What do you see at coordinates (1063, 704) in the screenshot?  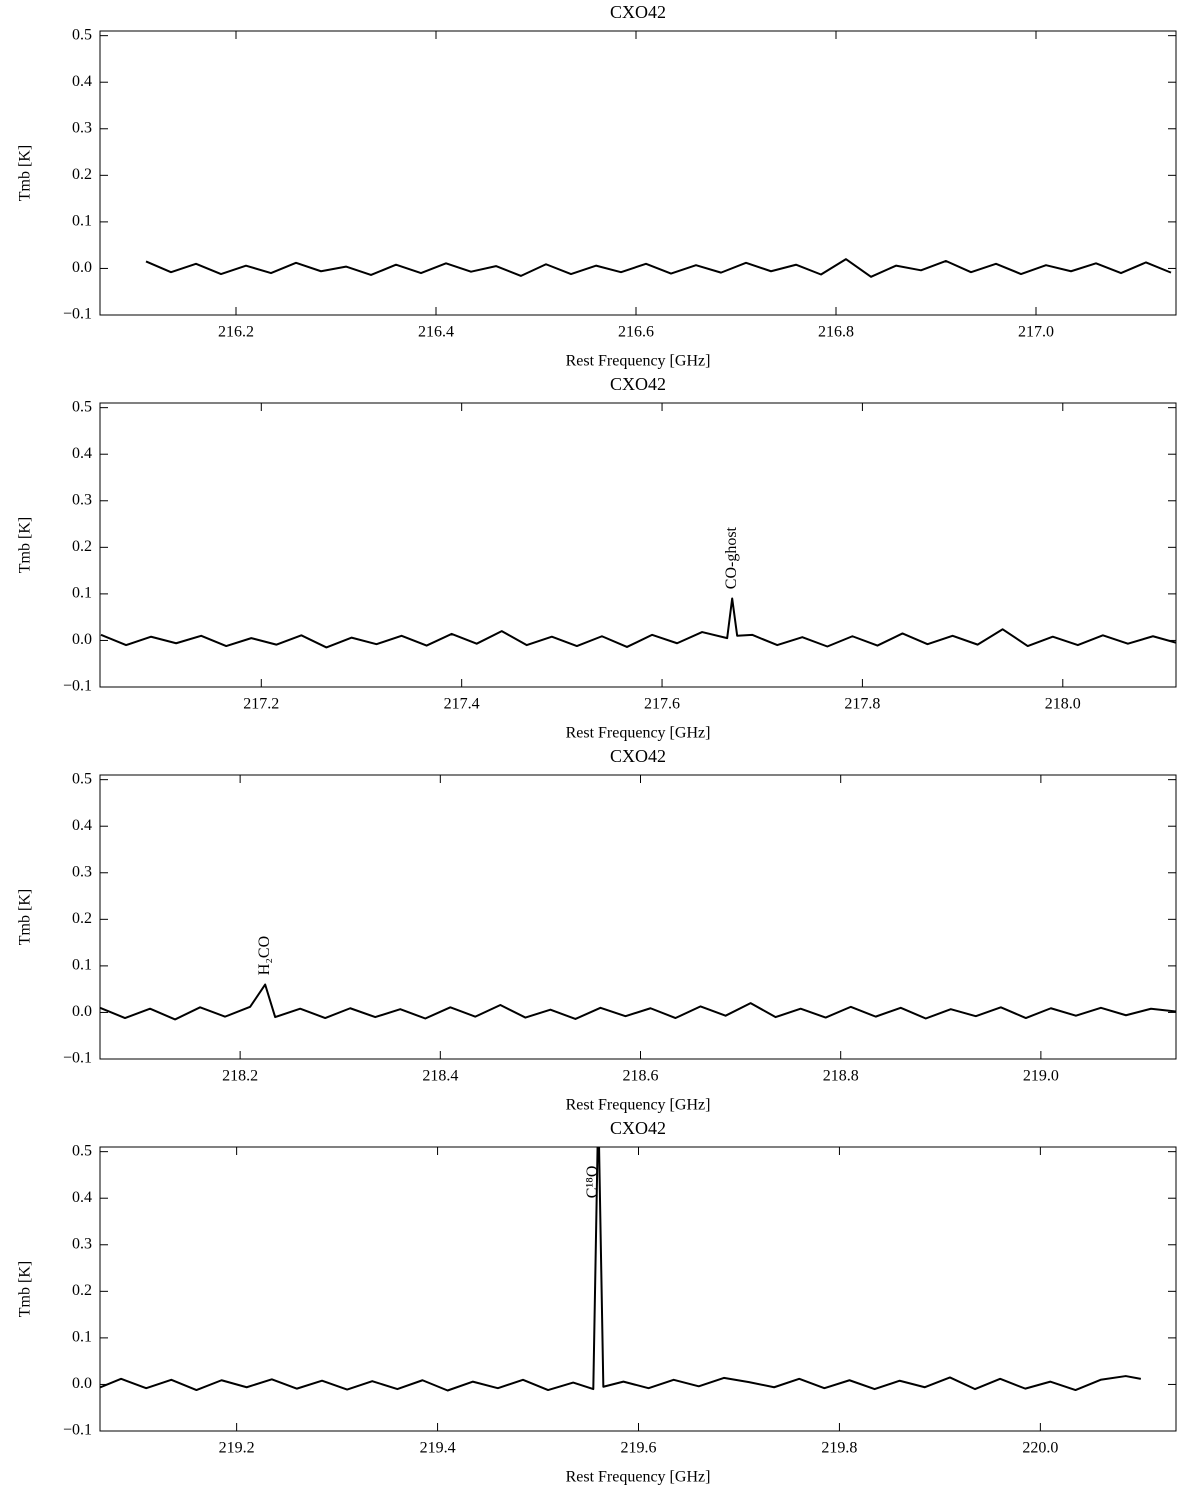 I see `x-tick-label: 218.0` at bounding box center [1063, 704].